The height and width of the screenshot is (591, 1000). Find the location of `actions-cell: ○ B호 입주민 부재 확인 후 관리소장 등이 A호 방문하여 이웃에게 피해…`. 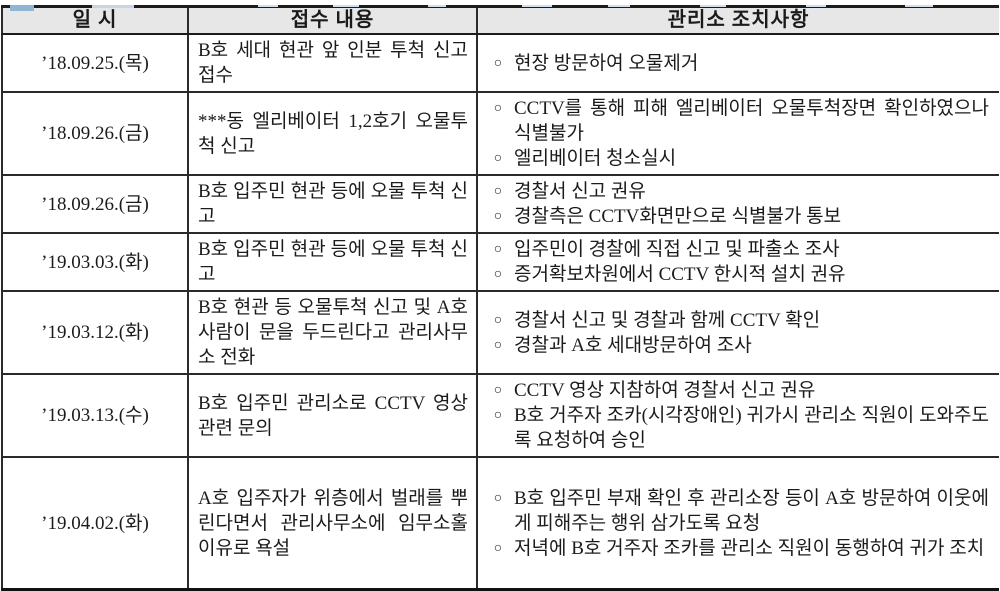

actions-cell: ○ B호 입주민 부재 확인 후 관리소장 등이 A호 방문하여 이웃에게 피해… is located at coordinates (738, 524).